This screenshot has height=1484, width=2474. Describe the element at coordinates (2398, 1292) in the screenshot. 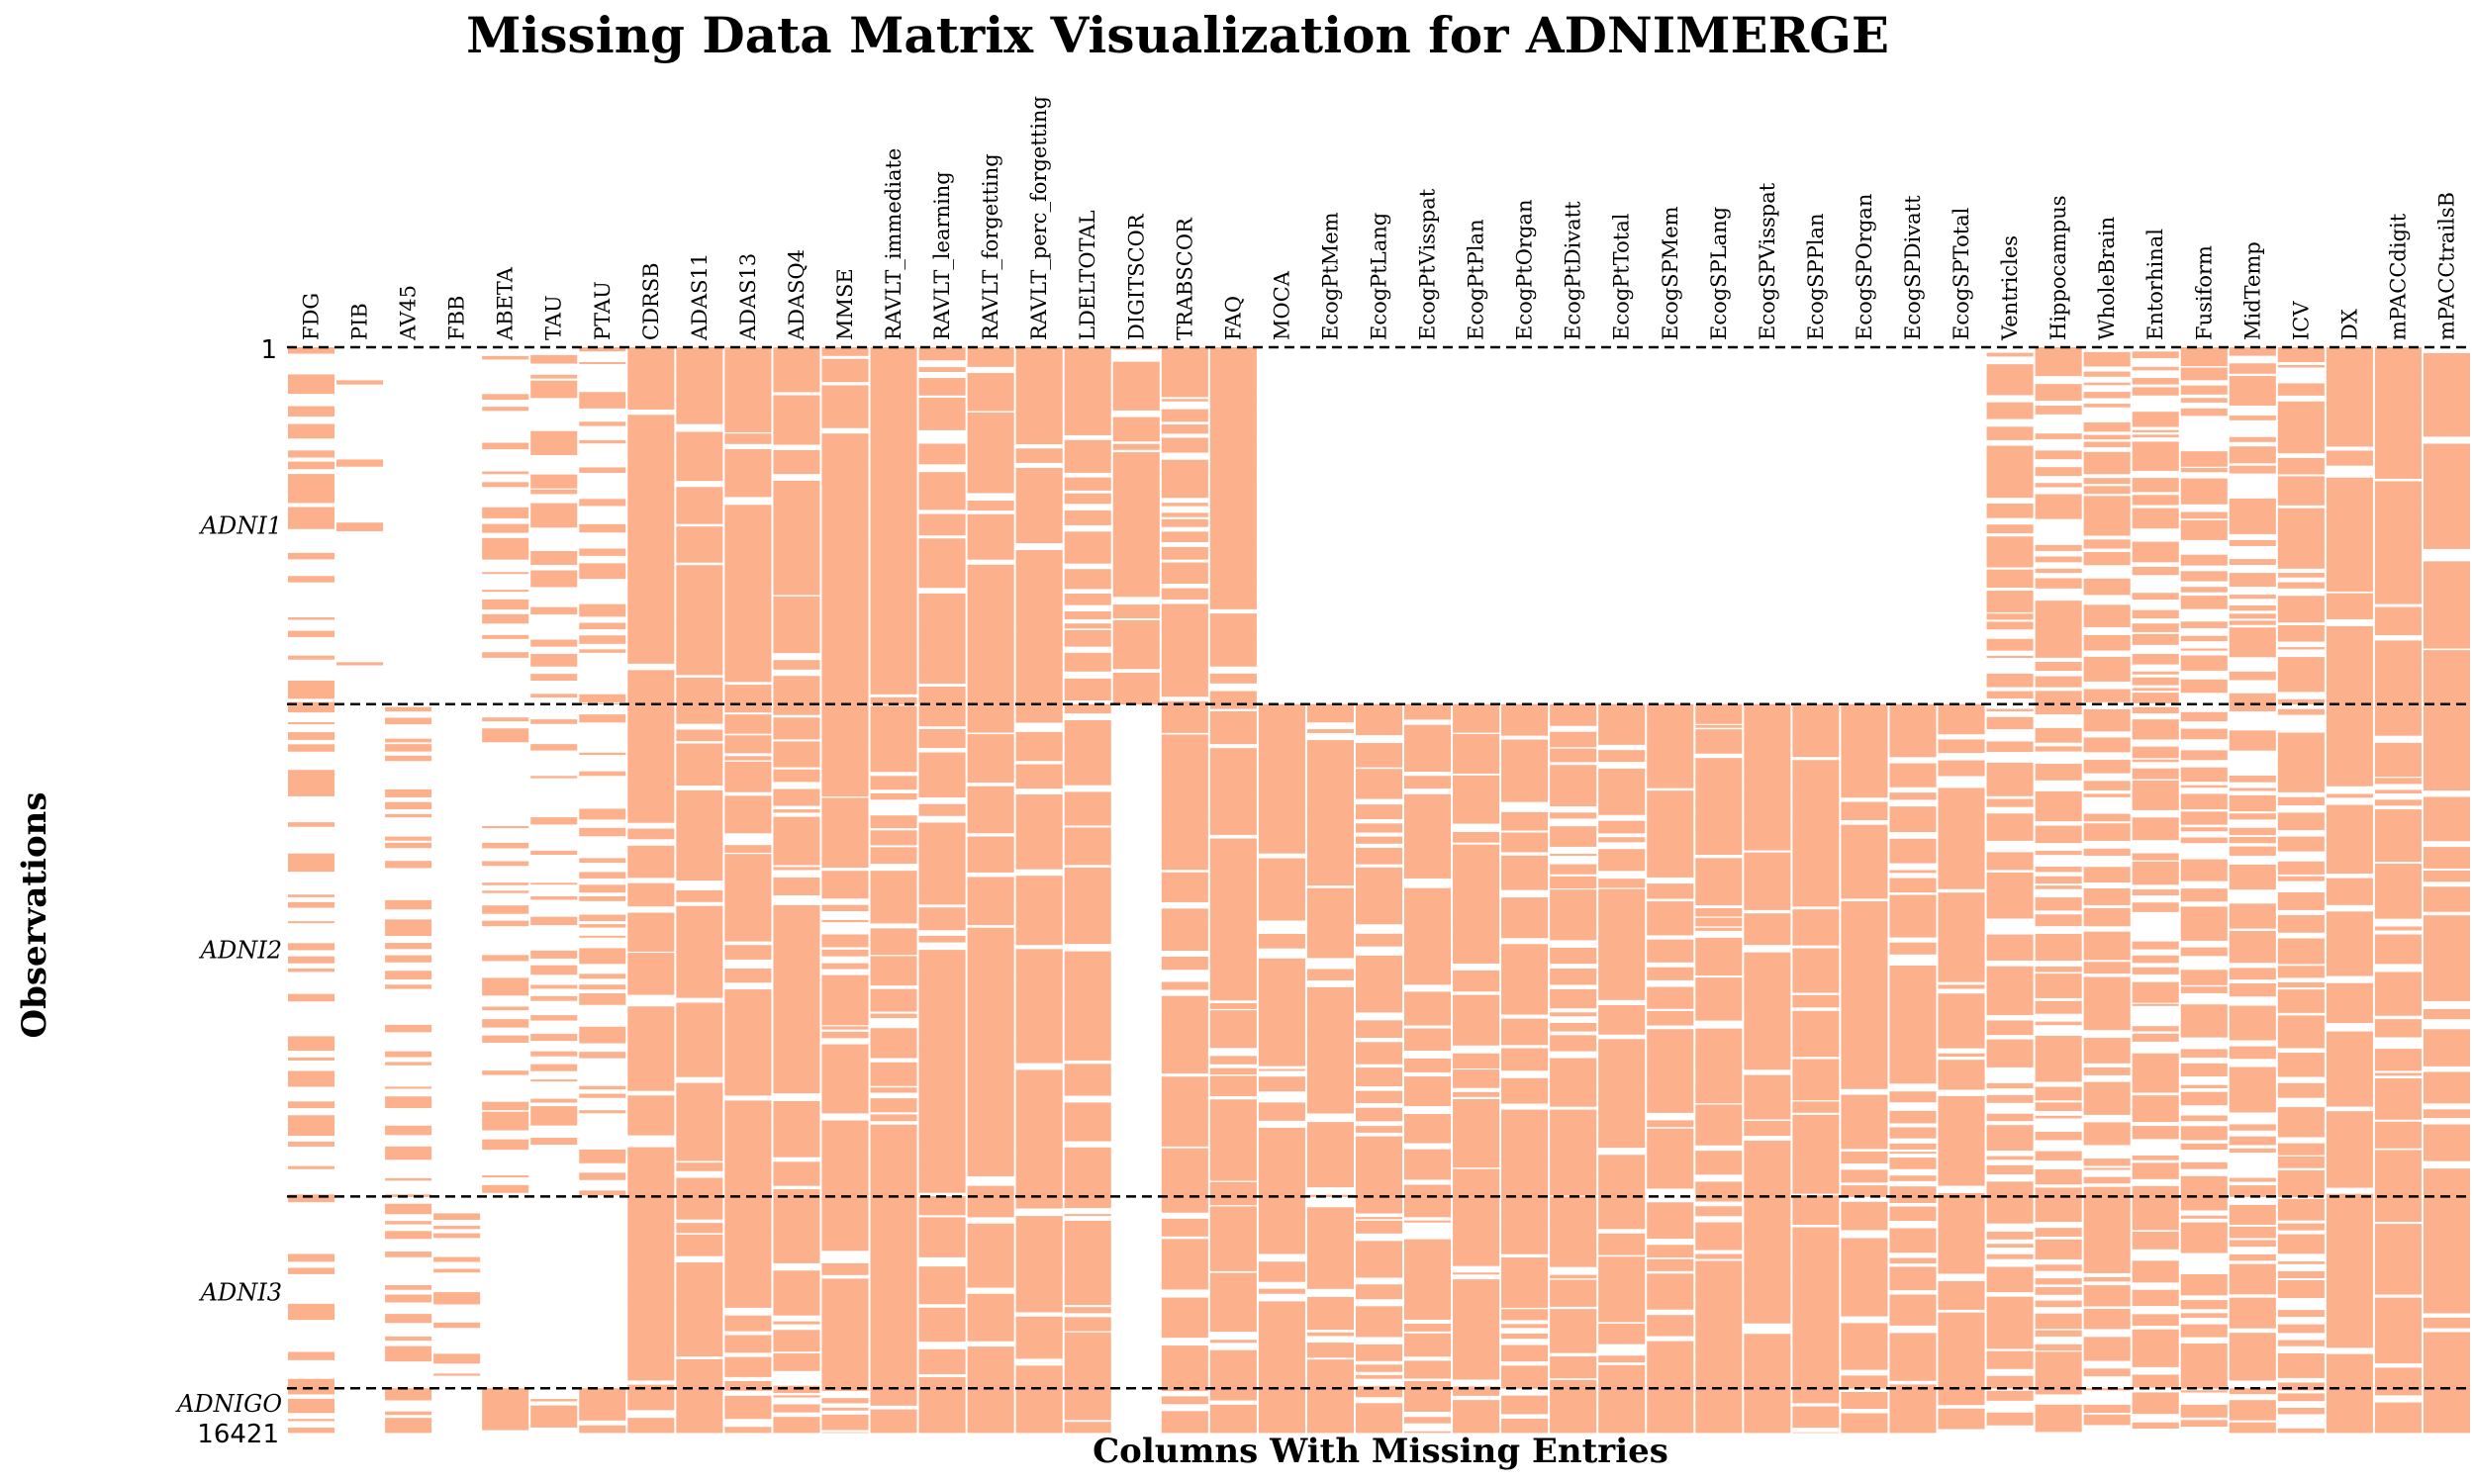

I see `cells-adni3-mpaccdigit` at that location.